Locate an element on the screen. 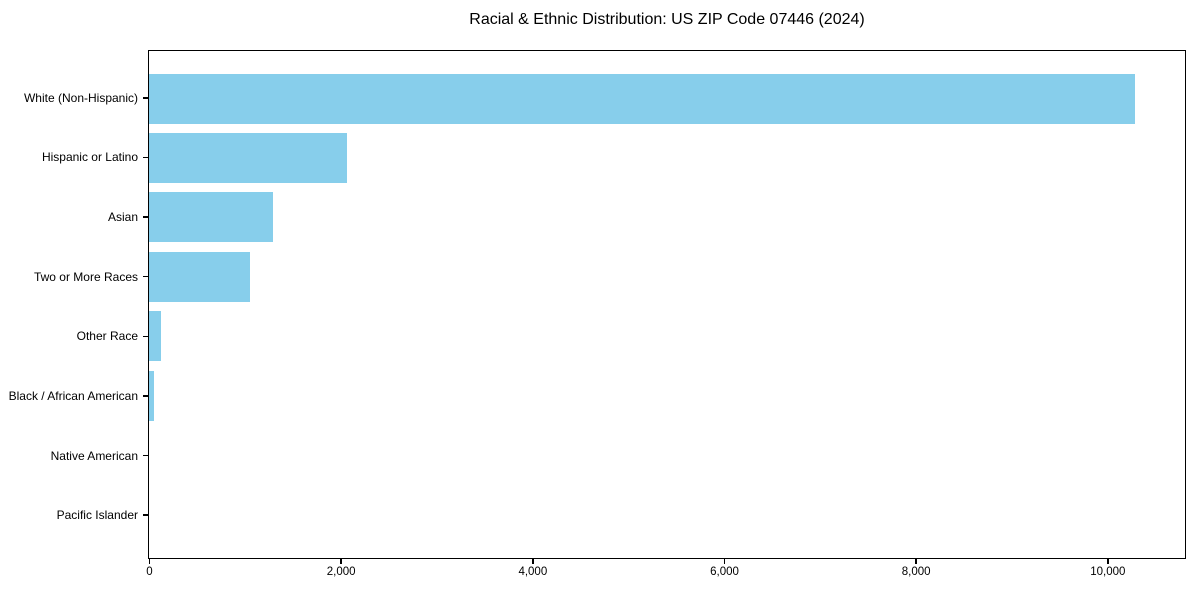 This screenshot has width=1200, height=600. x-tick-label: 4,000 is located at coordinates (533, 572).